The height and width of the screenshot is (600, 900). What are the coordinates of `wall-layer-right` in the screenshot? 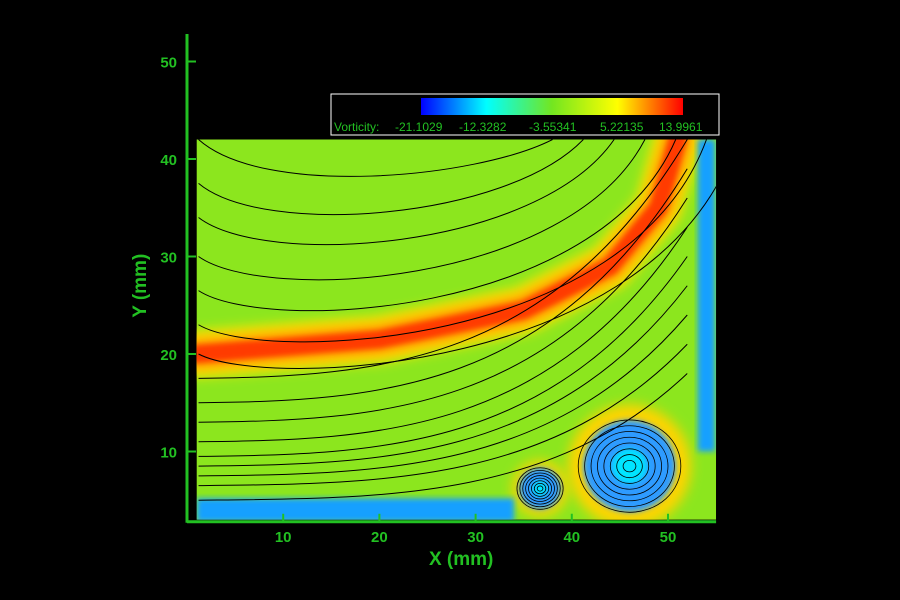 It's located at (706, 295).